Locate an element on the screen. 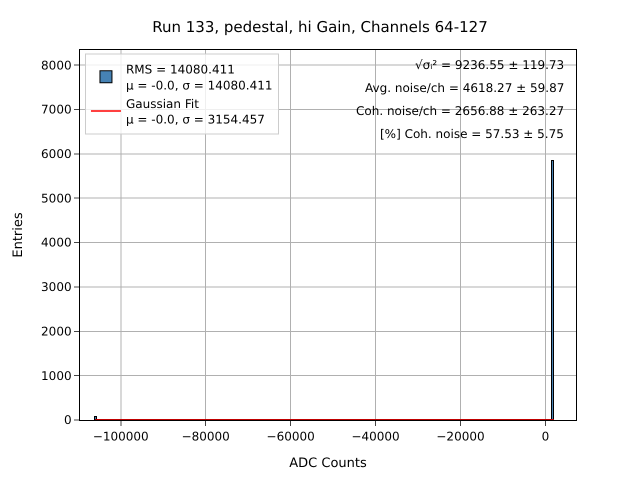 The height and width of the screenshot is (480, 640). legend-label: Gaussian Fit μ = -0.0, σ = 3154.457 is located at coordinates (195, 111).